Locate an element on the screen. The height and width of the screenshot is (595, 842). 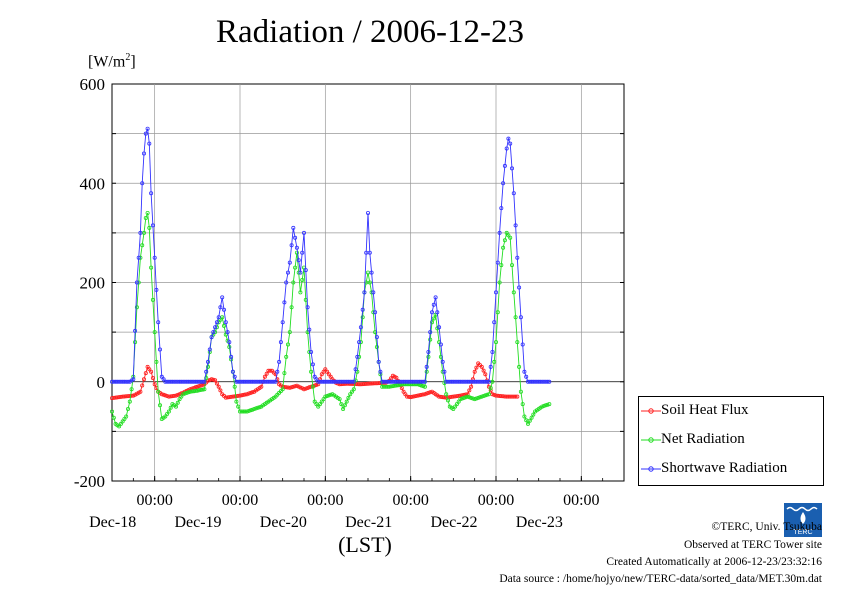
legend-item-soil-heat-flux: Soil Heat Flux is located at coordinates (731, 411).